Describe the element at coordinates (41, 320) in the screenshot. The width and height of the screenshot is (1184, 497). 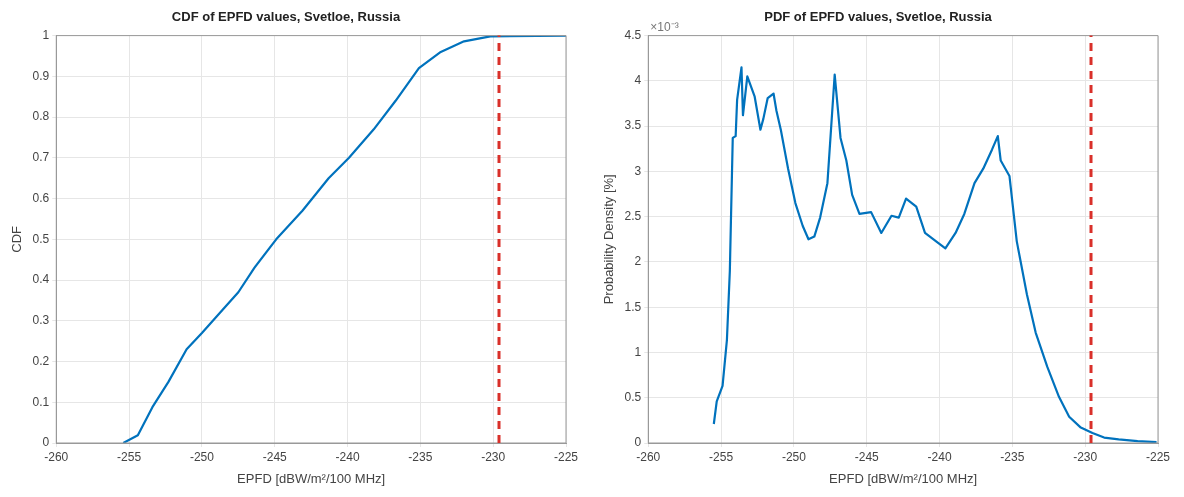
I see `y-tick-label: 0.3` at that location.